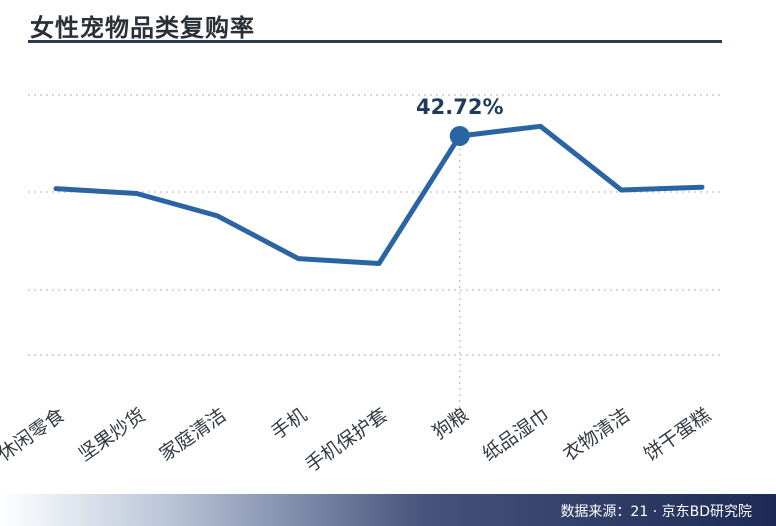  What do you see at coordinates (596, 435) in the screenshot?
I see `x-tick-label: 衣物清洁` at bounding box center [596, 435].